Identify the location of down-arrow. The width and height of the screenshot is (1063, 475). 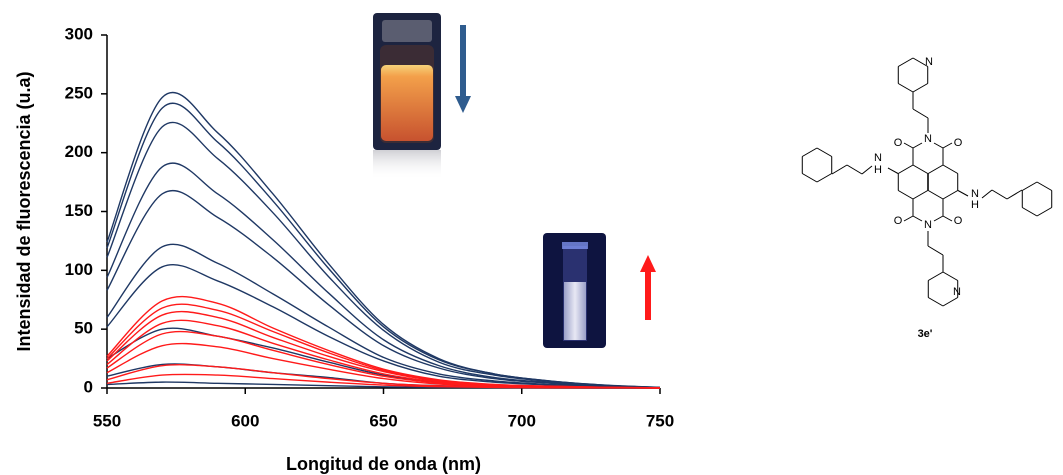
(463, 69).